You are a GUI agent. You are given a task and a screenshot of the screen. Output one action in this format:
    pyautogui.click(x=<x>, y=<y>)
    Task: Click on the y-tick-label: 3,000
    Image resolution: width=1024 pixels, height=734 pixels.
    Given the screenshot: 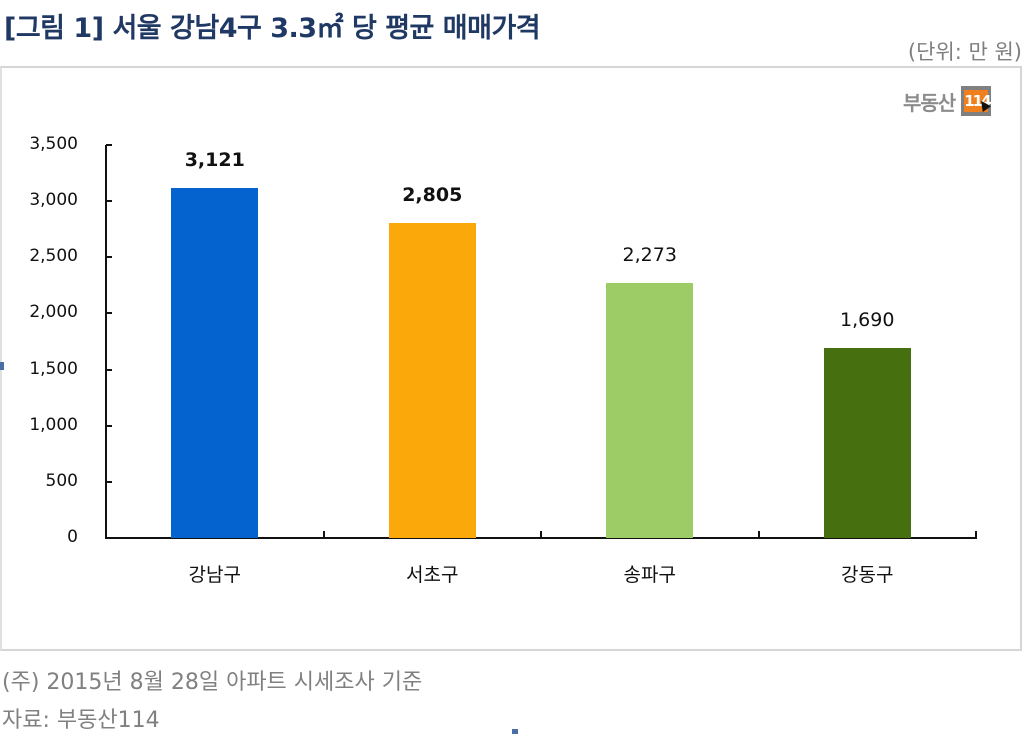 What is the action you would take?
    pyautogui.click(x=53, y=200)
    